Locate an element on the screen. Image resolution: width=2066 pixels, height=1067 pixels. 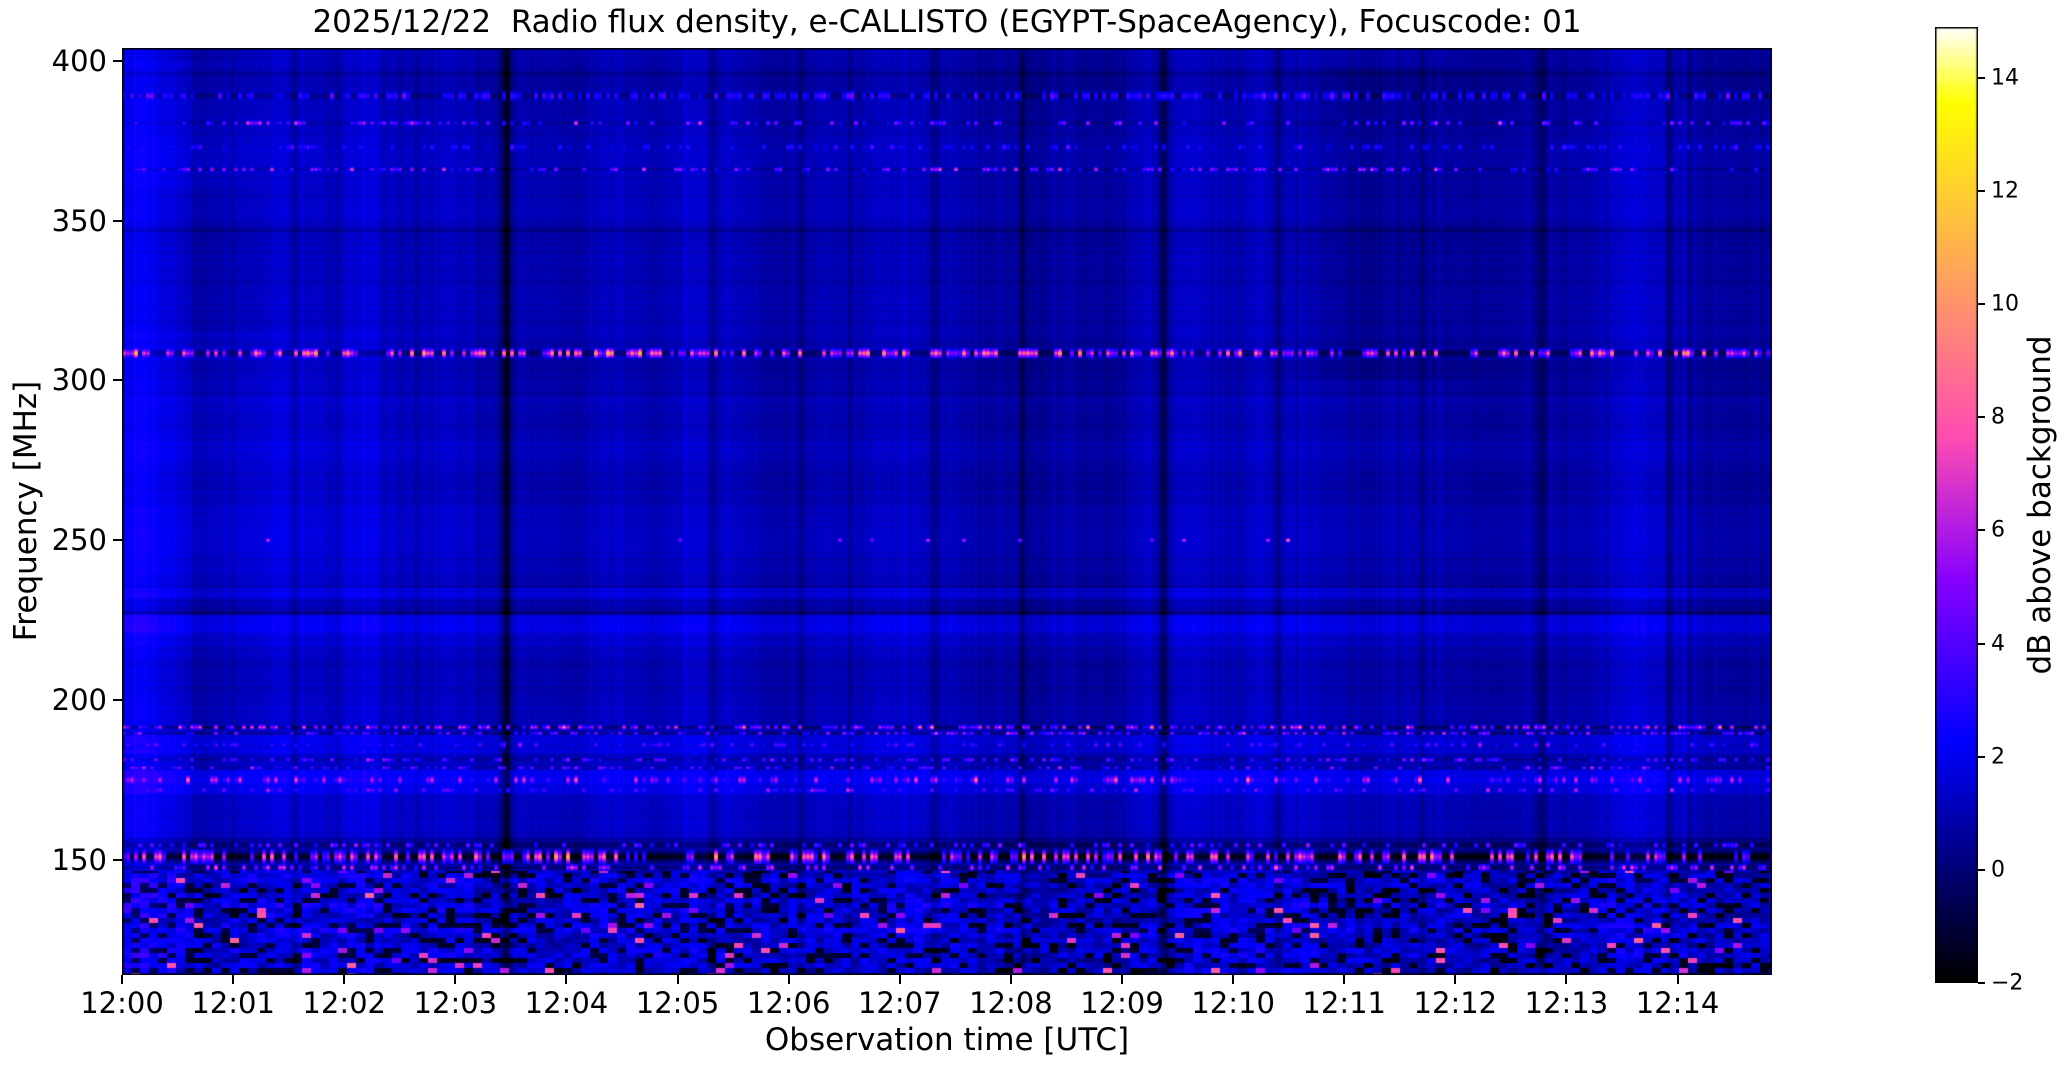
x-tick-label: 12:04 is located at coordinates (566, 1003).